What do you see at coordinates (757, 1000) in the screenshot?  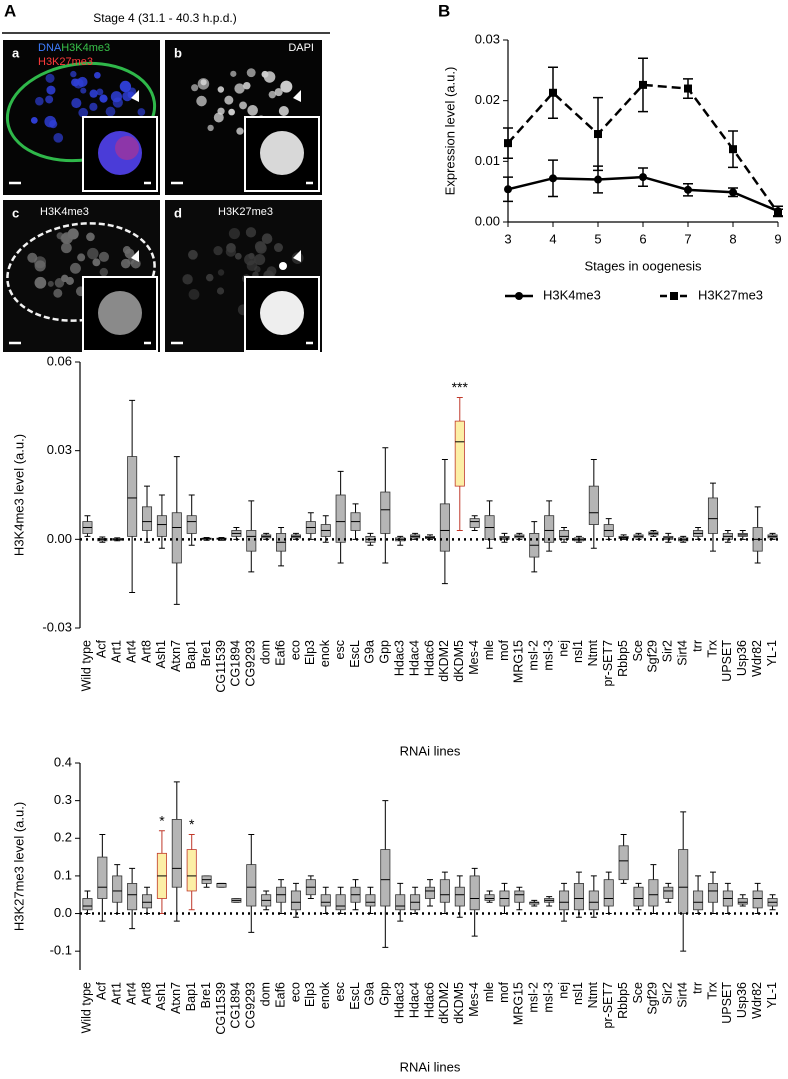 I see `x-tick-label: Wdr82` at bounding box center [757, 1000].